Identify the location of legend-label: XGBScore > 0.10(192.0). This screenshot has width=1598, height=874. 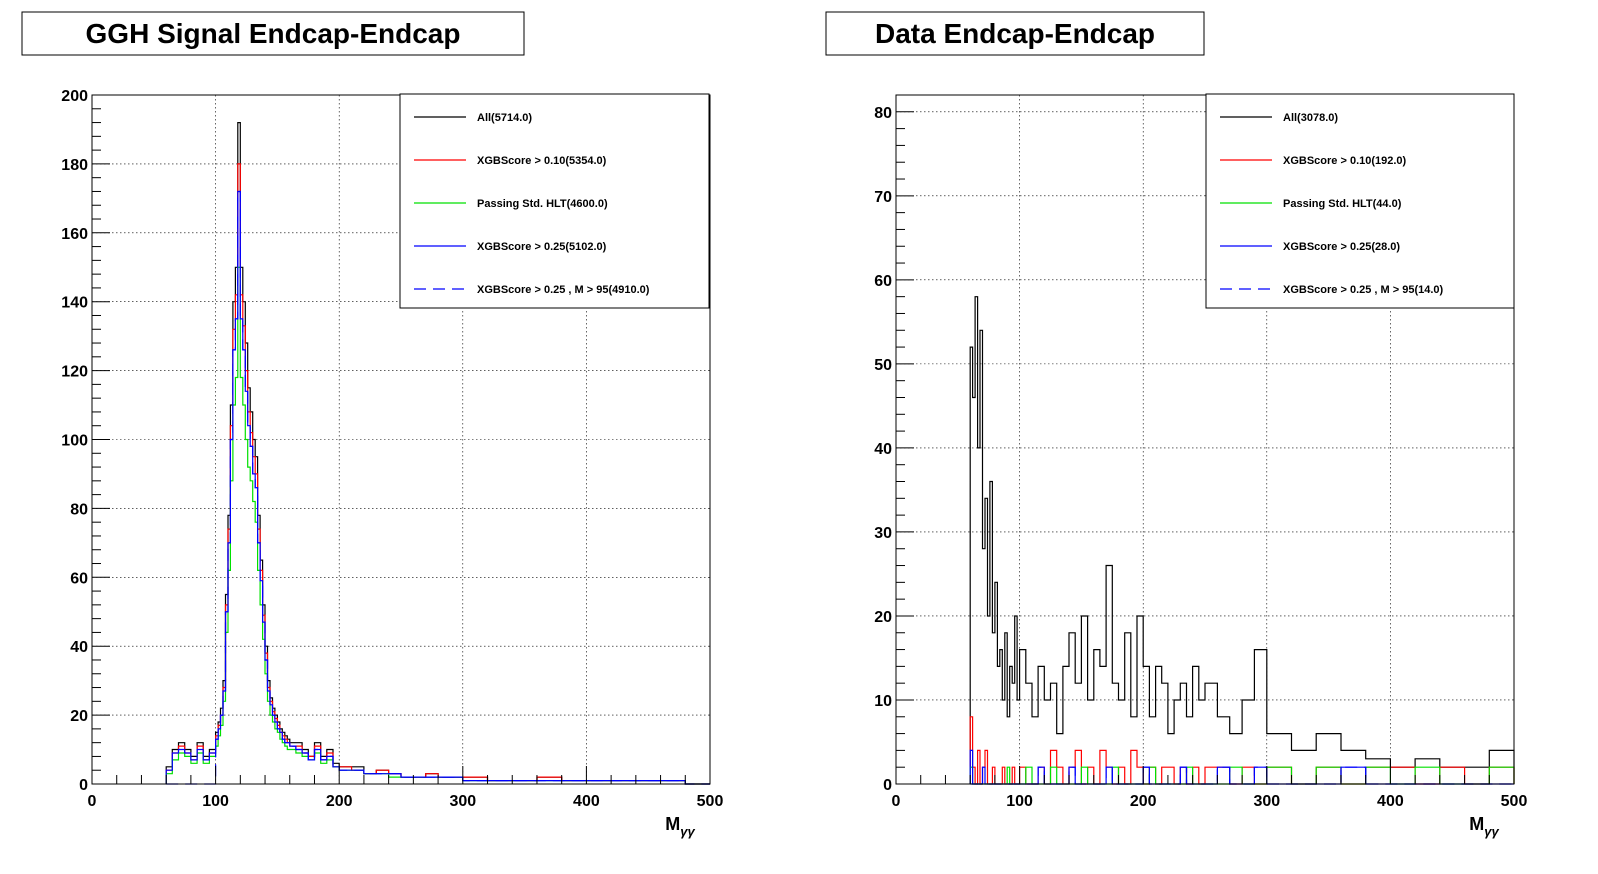
(1345, 161).